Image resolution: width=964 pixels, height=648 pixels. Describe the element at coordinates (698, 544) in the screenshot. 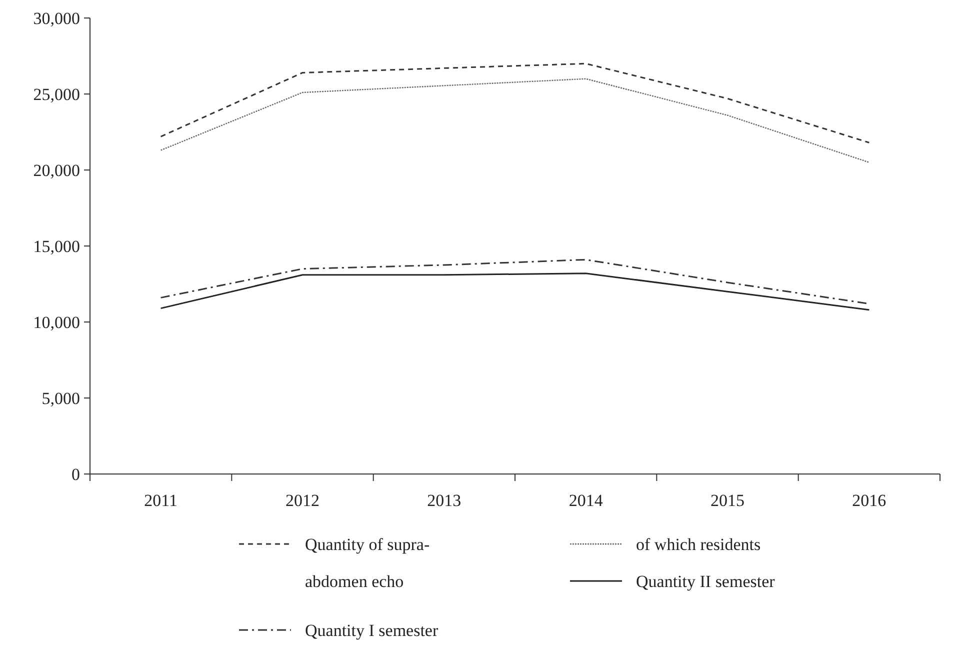

I see `legend-label: of which residents` at that location.